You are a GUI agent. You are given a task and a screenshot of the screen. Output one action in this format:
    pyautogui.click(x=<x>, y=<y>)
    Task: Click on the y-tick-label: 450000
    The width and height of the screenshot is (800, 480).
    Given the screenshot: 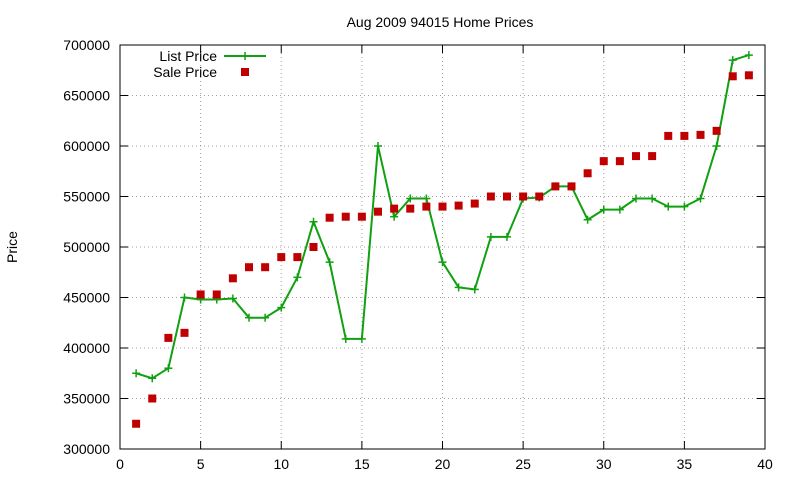 What is the action you would take?
    pyautogui.click(x=86, y=298)
    